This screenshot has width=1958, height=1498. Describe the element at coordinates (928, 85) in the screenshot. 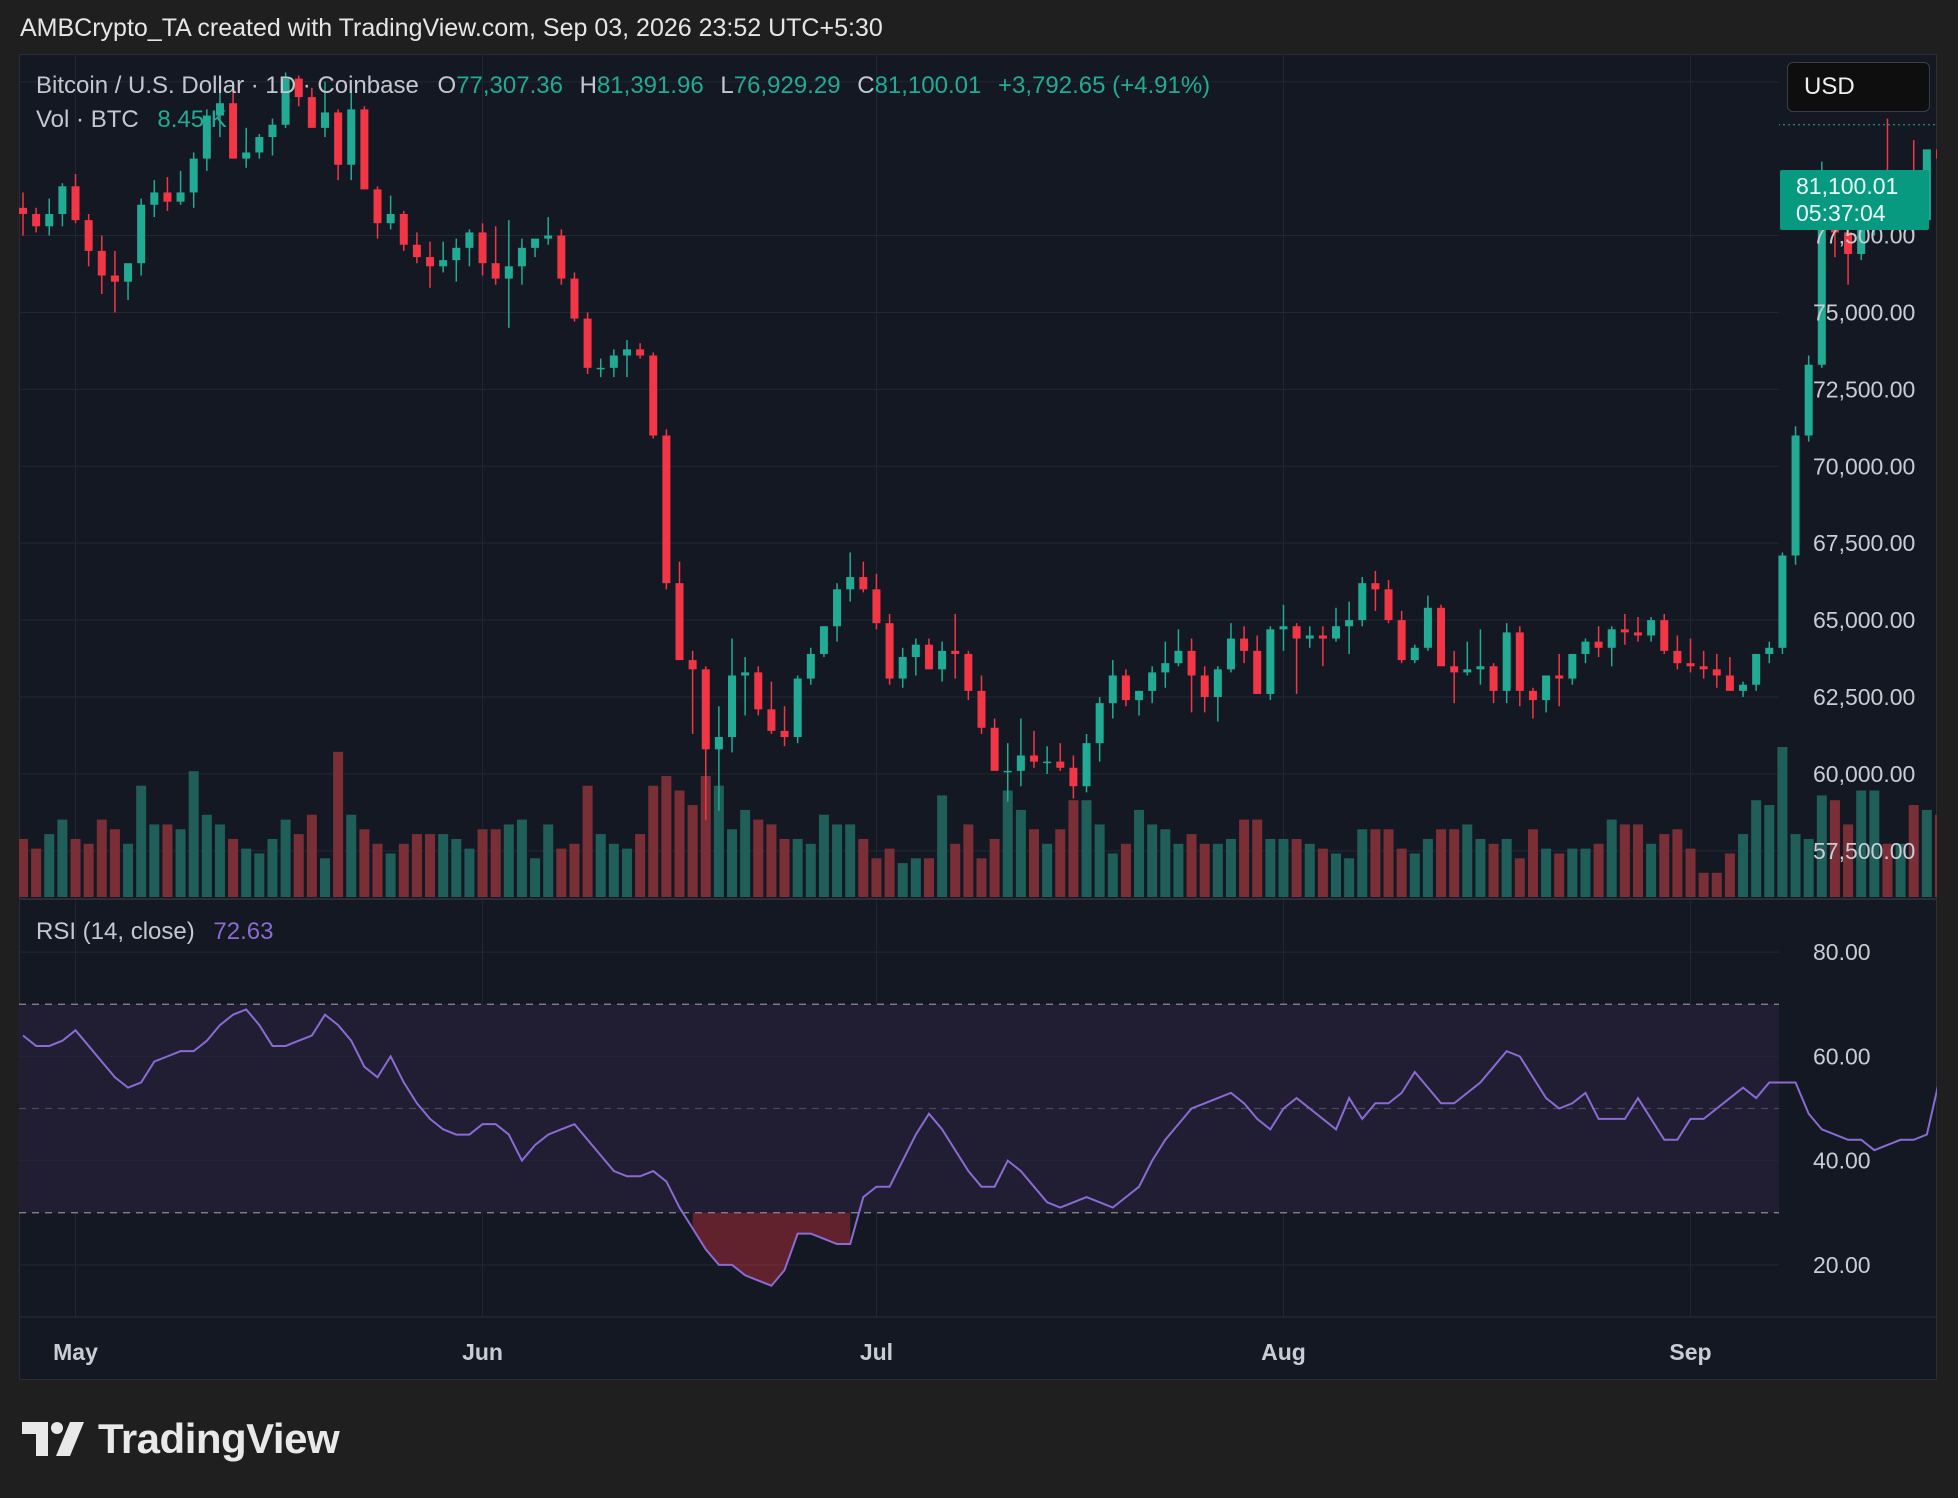

I see `close-value: 81,100.01` at that location.